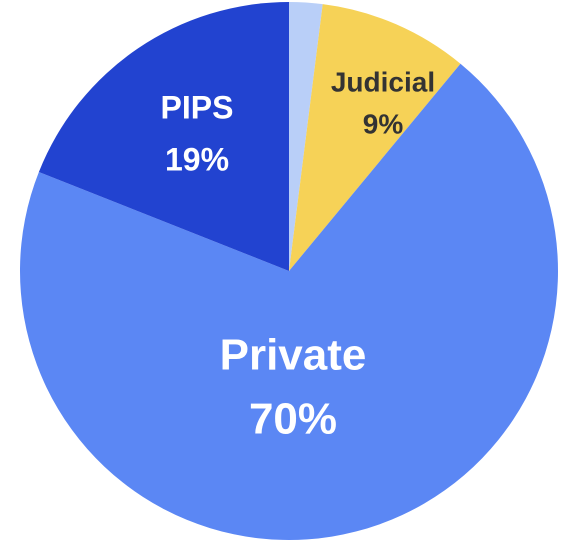  What do you see at coordinates (383, 123) in the screenshot?
I see `slice-value-label: 9%` at bounding box center [383, 123].